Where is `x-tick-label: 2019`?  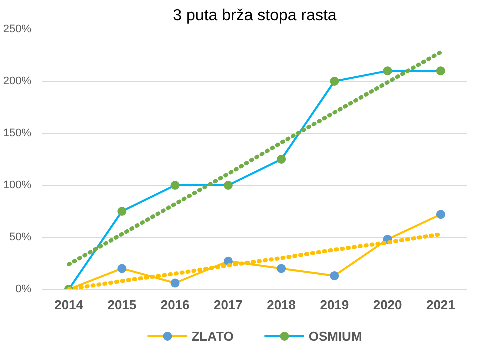
x-tick-label: 2019 is located at coordinates (335, 305).